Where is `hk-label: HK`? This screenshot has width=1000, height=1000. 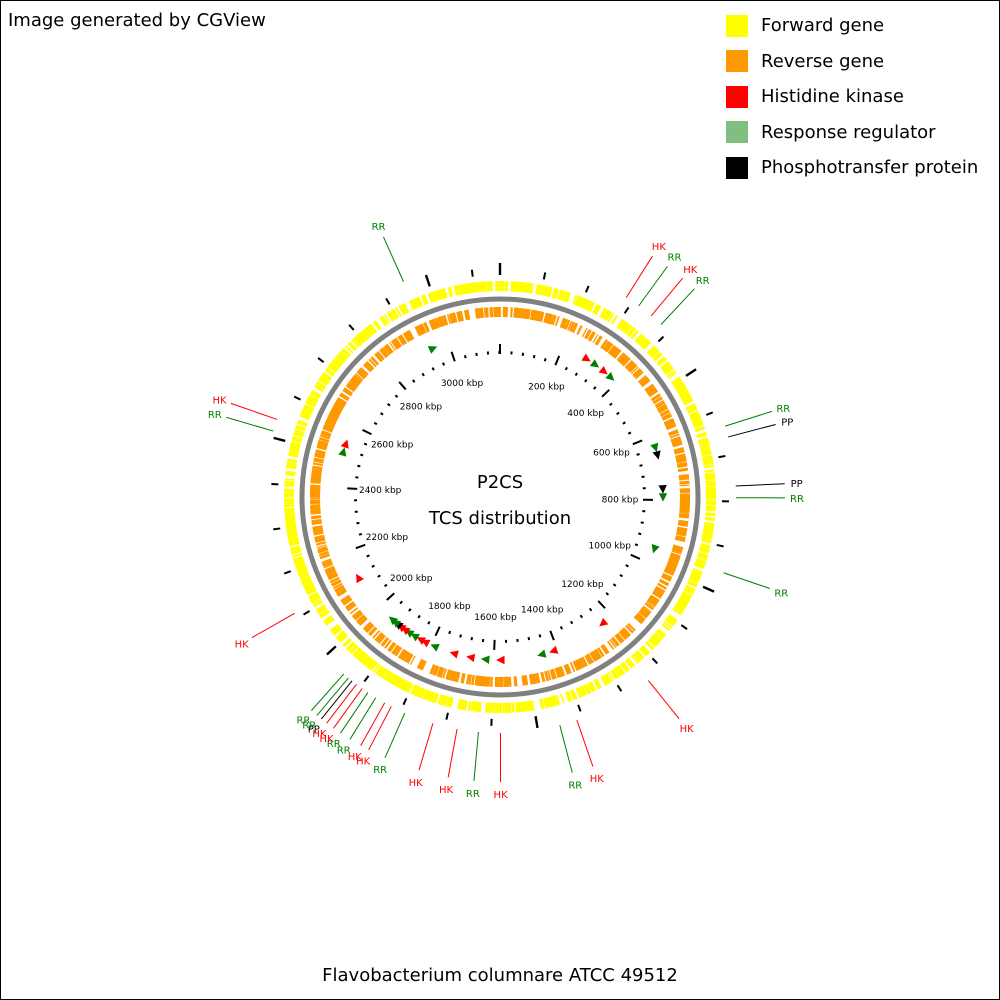
hk-label: HK is located at coordinates (319, 734).